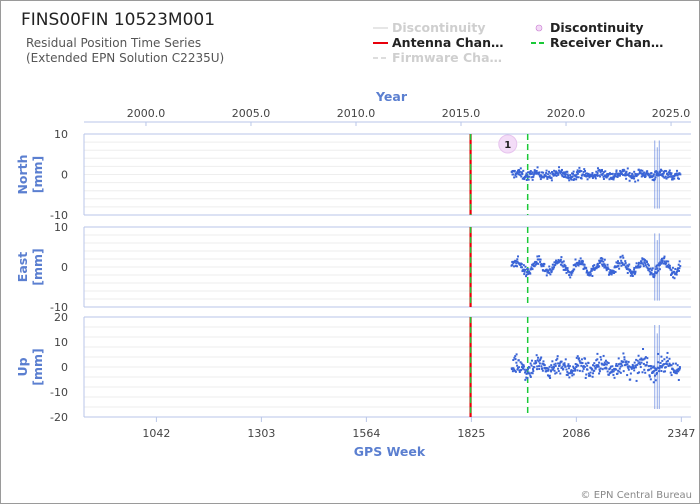 The image size is (700, 504). What do you see at coordinates (64, 175) in the screenshot?
I see `y-tick-label: 0` at bounding box center [64, 175].